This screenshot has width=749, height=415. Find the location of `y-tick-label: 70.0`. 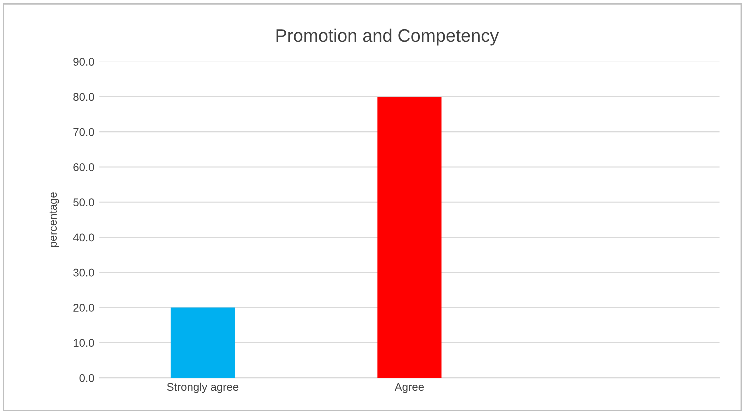

y-tick-label: 70.0 is located at coordinates (84, 132).